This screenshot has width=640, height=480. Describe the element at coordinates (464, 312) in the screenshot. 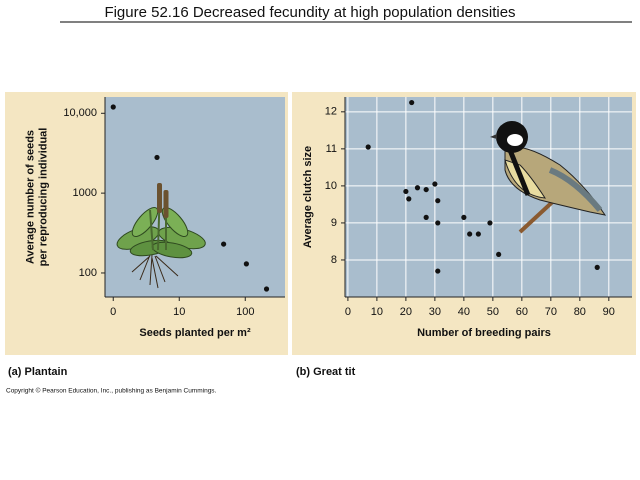

I see `x-tick-label: 40` at that location.